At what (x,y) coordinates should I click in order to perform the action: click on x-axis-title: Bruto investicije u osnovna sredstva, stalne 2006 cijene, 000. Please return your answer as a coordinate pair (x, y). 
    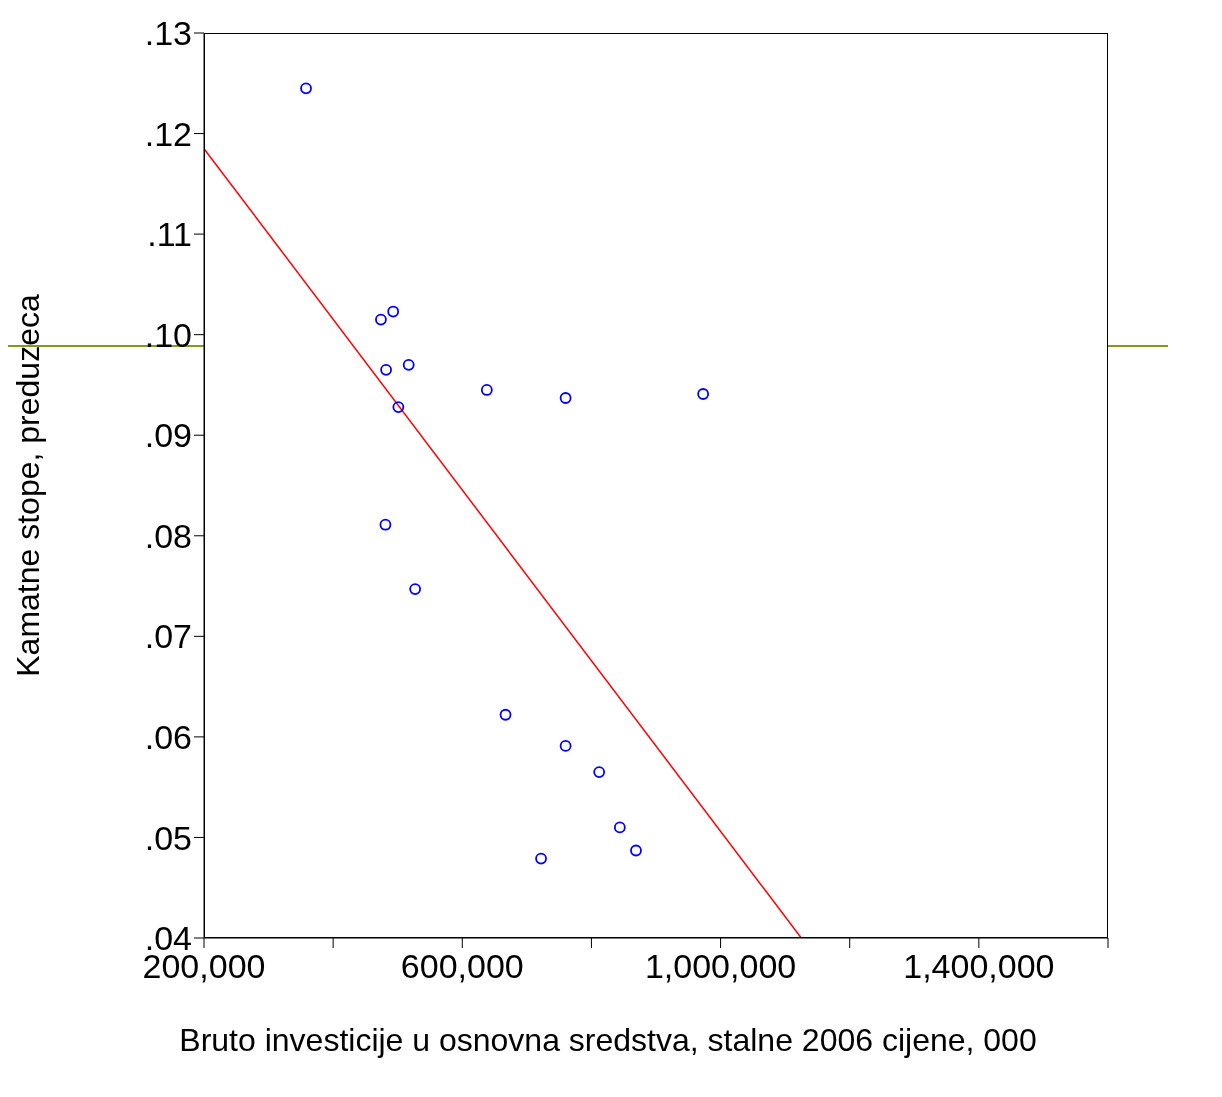
    Looking at the image, I should click on (608, 1040).